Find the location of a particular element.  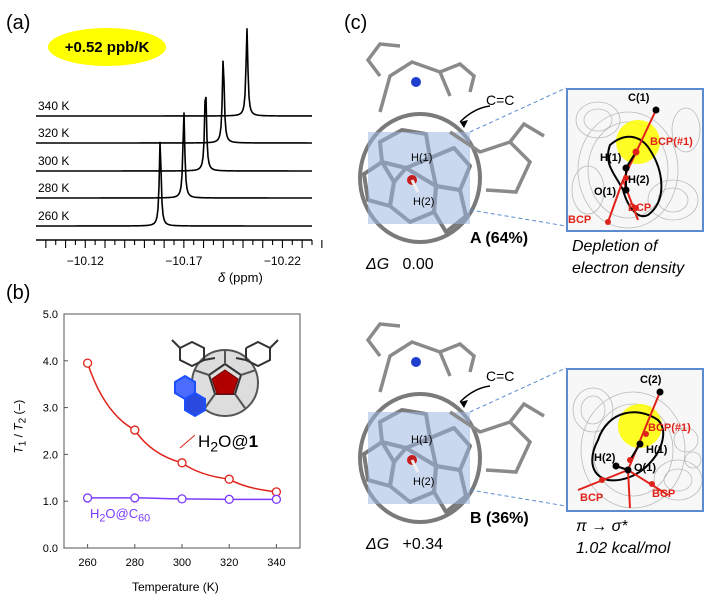

nmr-x-tick-label: −10.17 is located at coordinates (183, 261).